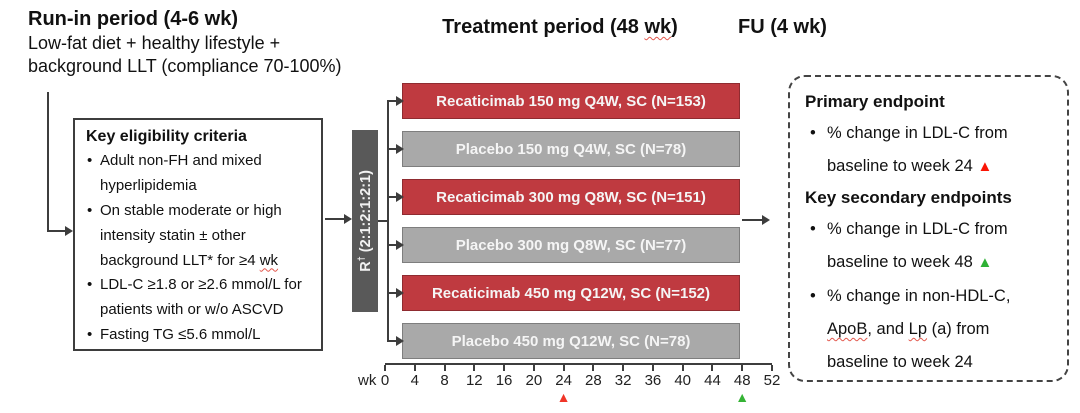  What do you see at coordinates (543, 27) in the screenshot?
I see `treatment-title-text: Treatment period (48` at bounding box center [543, 27].